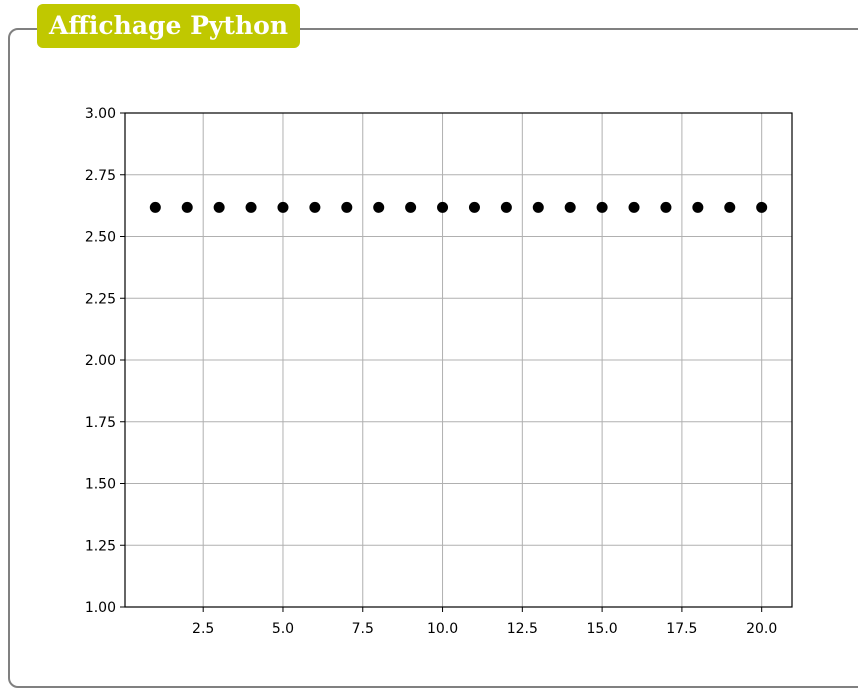  What do you see at coordinates (283, 629) in the screenshot?
I see `x-tick-label: 5.0` at bounding box center [283, 629].